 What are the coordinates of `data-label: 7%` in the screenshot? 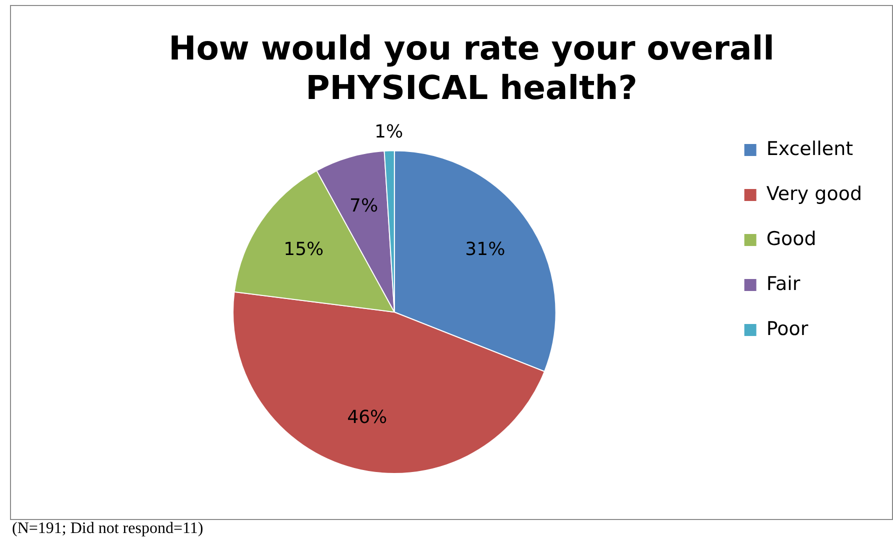 It's located at (364, 205).